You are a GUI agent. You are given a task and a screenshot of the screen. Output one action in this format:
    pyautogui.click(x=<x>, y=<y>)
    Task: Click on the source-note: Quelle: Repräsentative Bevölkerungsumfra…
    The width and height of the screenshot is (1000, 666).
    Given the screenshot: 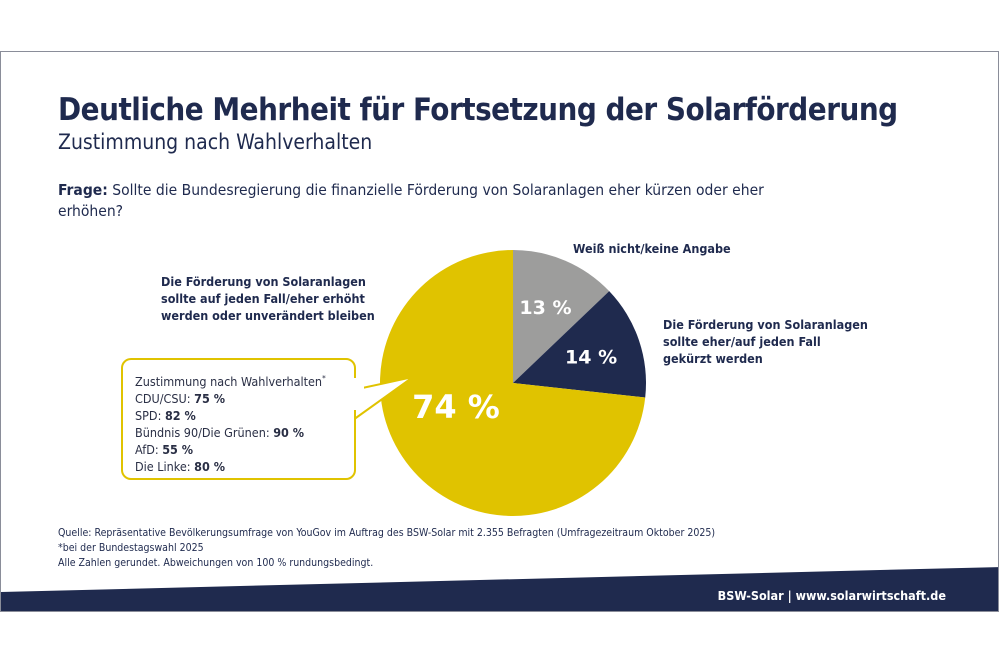 What is the action you would take?
    pyautogui.click(x=387, y=533)
    